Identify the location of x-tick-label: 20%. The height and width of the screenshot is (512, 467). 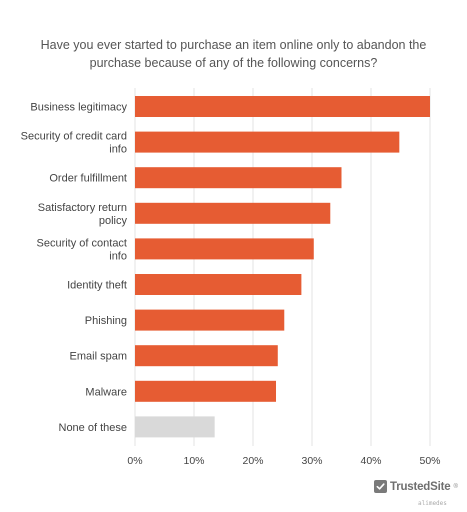
(252, 461).